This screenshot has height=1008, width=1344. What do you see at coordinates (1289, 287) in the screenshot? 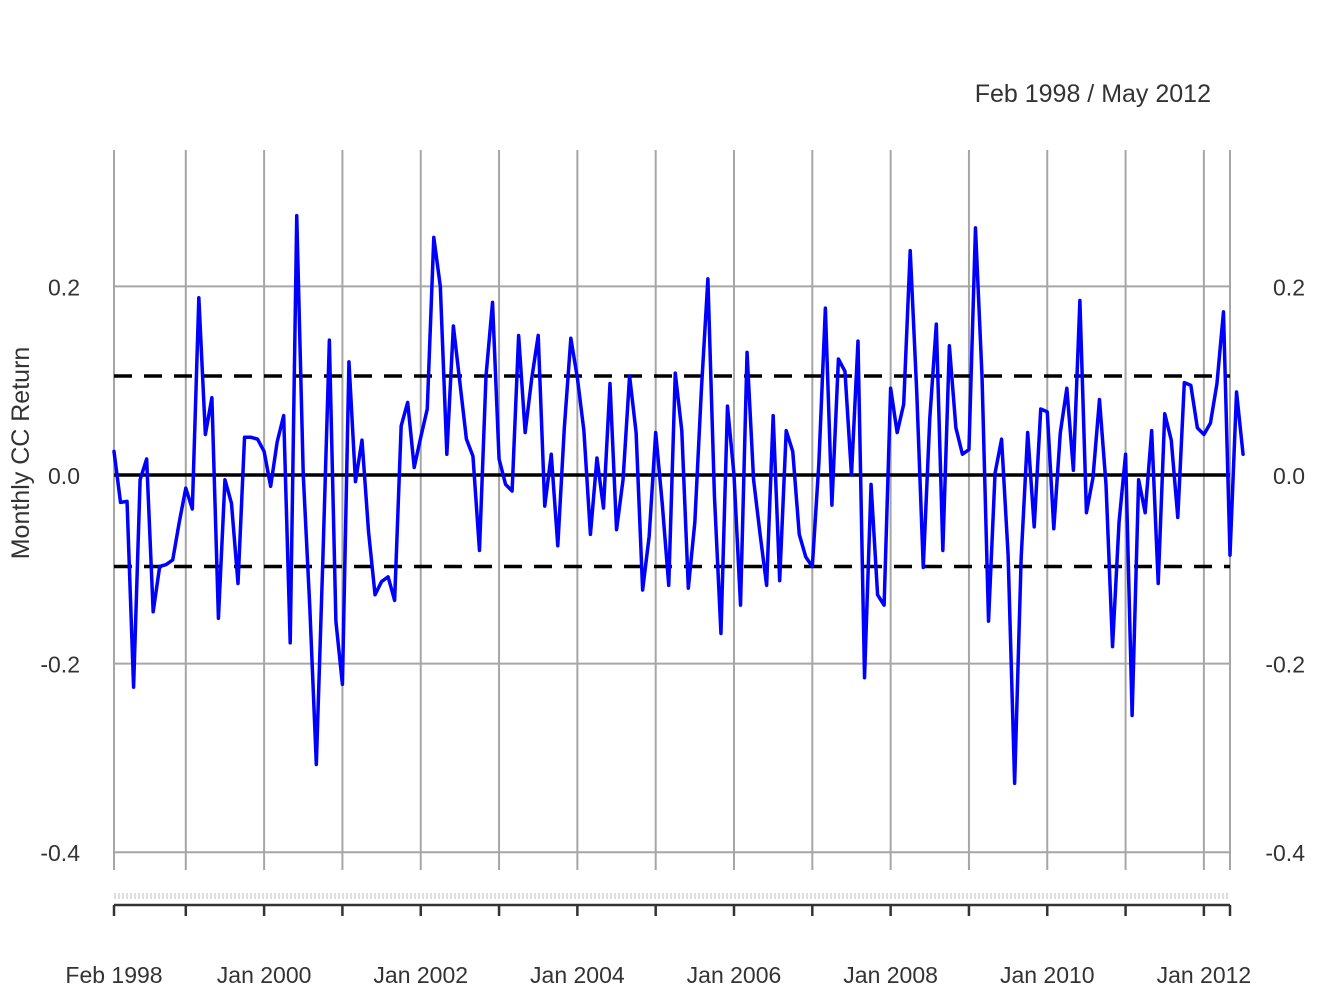
I see `y-tick-label-right: 0.2` at bounding box center [1289, 287].